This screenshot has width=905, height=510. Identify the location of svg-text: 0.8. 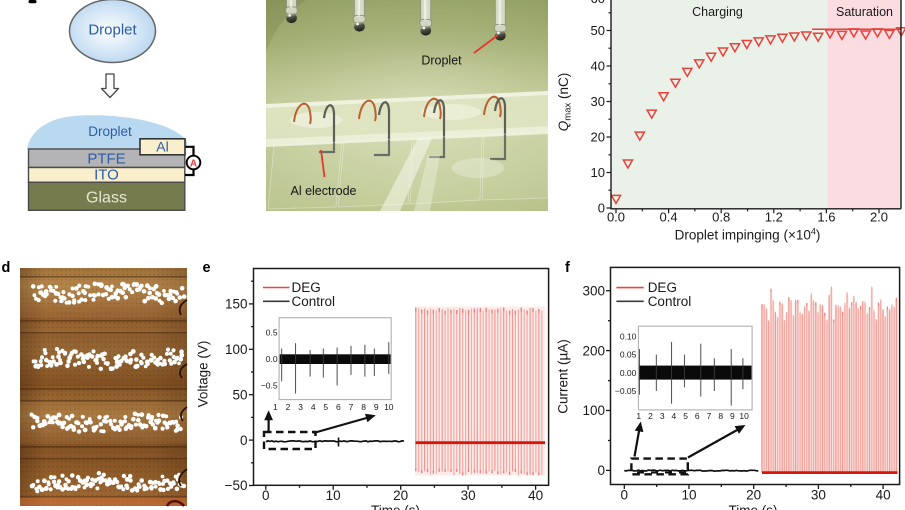
(721, 217).